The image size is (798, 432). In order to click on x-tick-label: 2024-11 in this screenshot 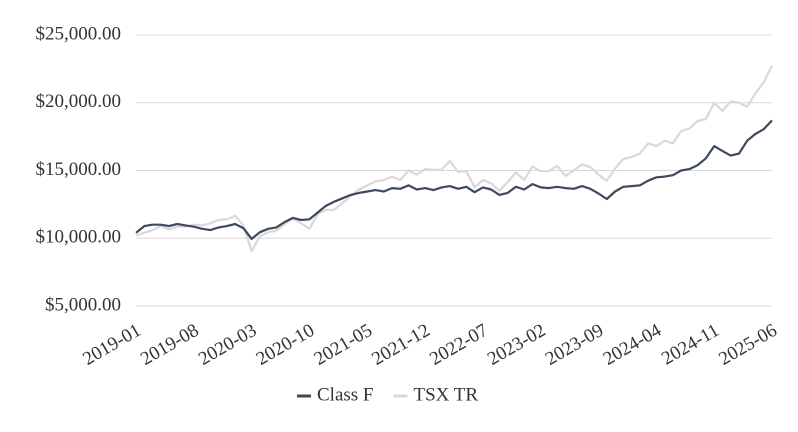, I will do `click(690, 344)`.